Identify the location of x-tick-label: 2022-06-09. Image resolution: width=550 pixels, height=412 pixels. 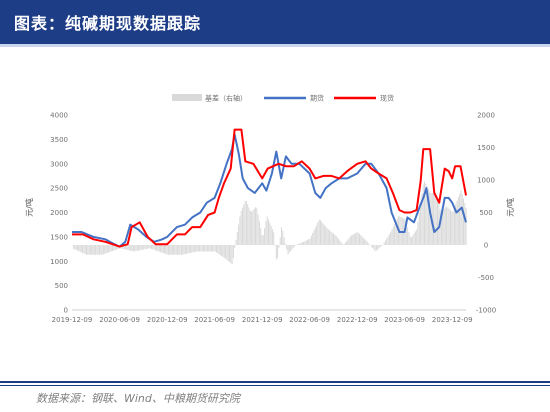
(309, 320).